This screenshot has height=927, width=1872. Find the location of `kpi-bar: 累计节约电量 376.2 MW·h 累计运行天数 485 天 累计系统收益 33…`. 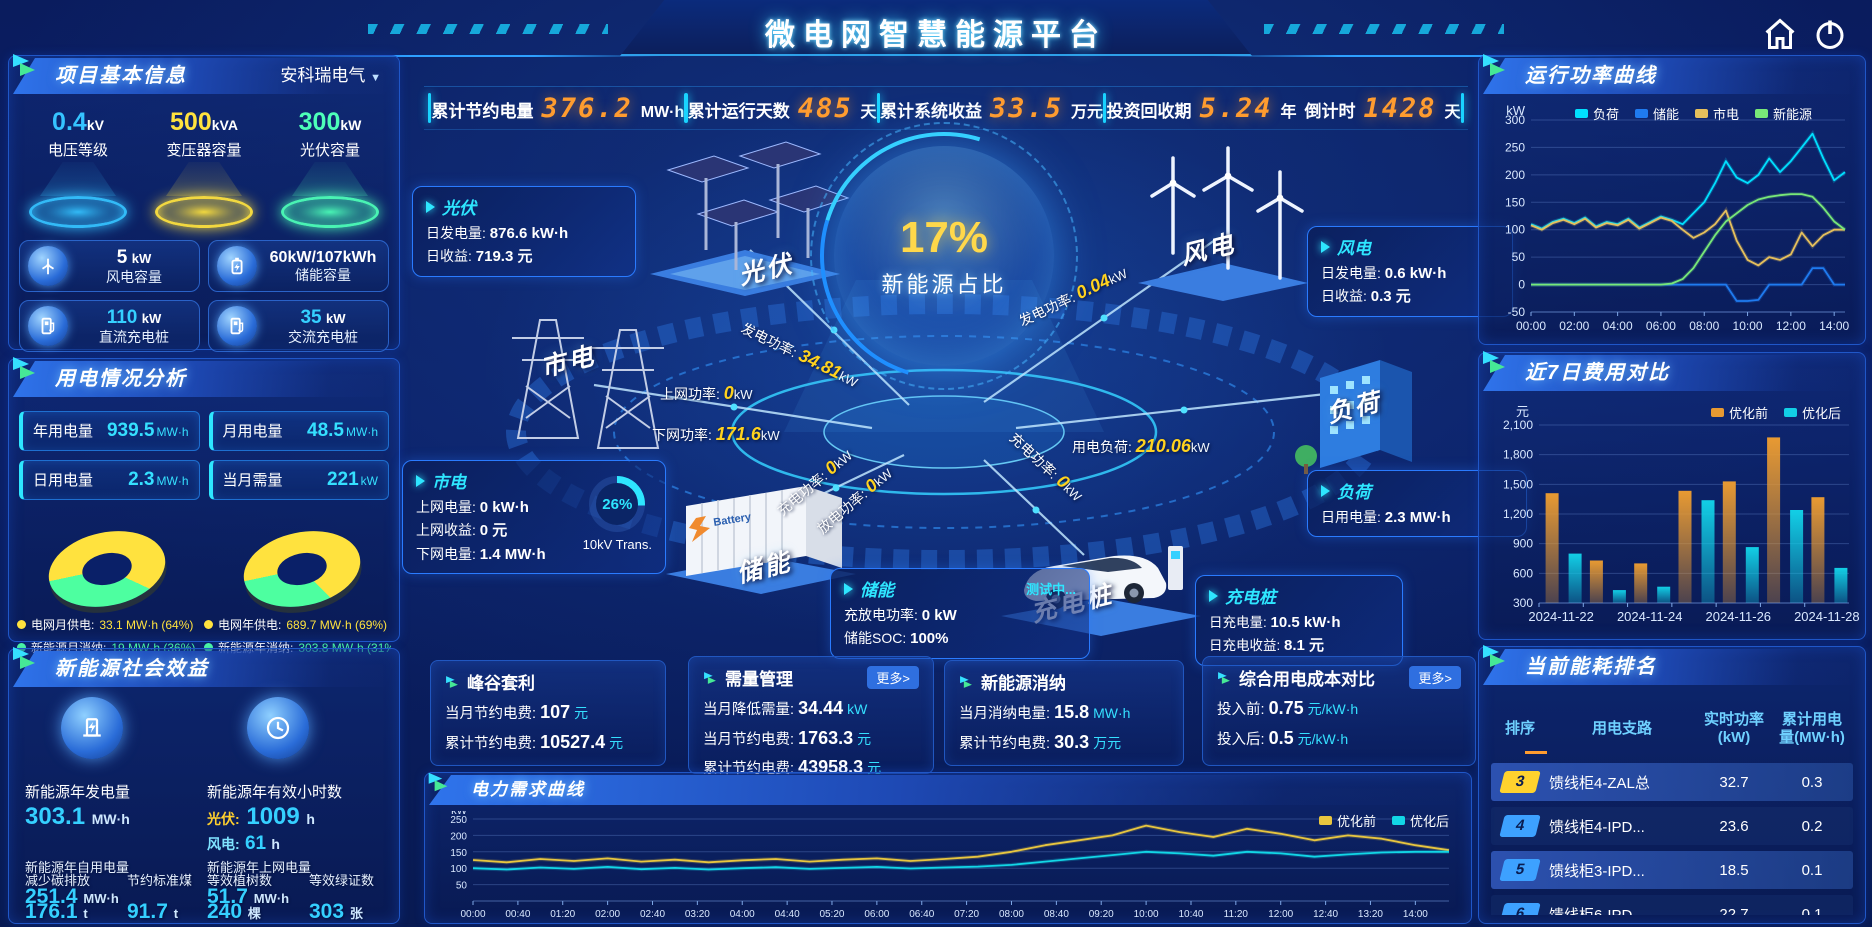

kpi-bar: 累计节约电量 376.2 MW·h 累计运行天数 485 天 累计系统收益 33… is located at coordinates (946, 108).